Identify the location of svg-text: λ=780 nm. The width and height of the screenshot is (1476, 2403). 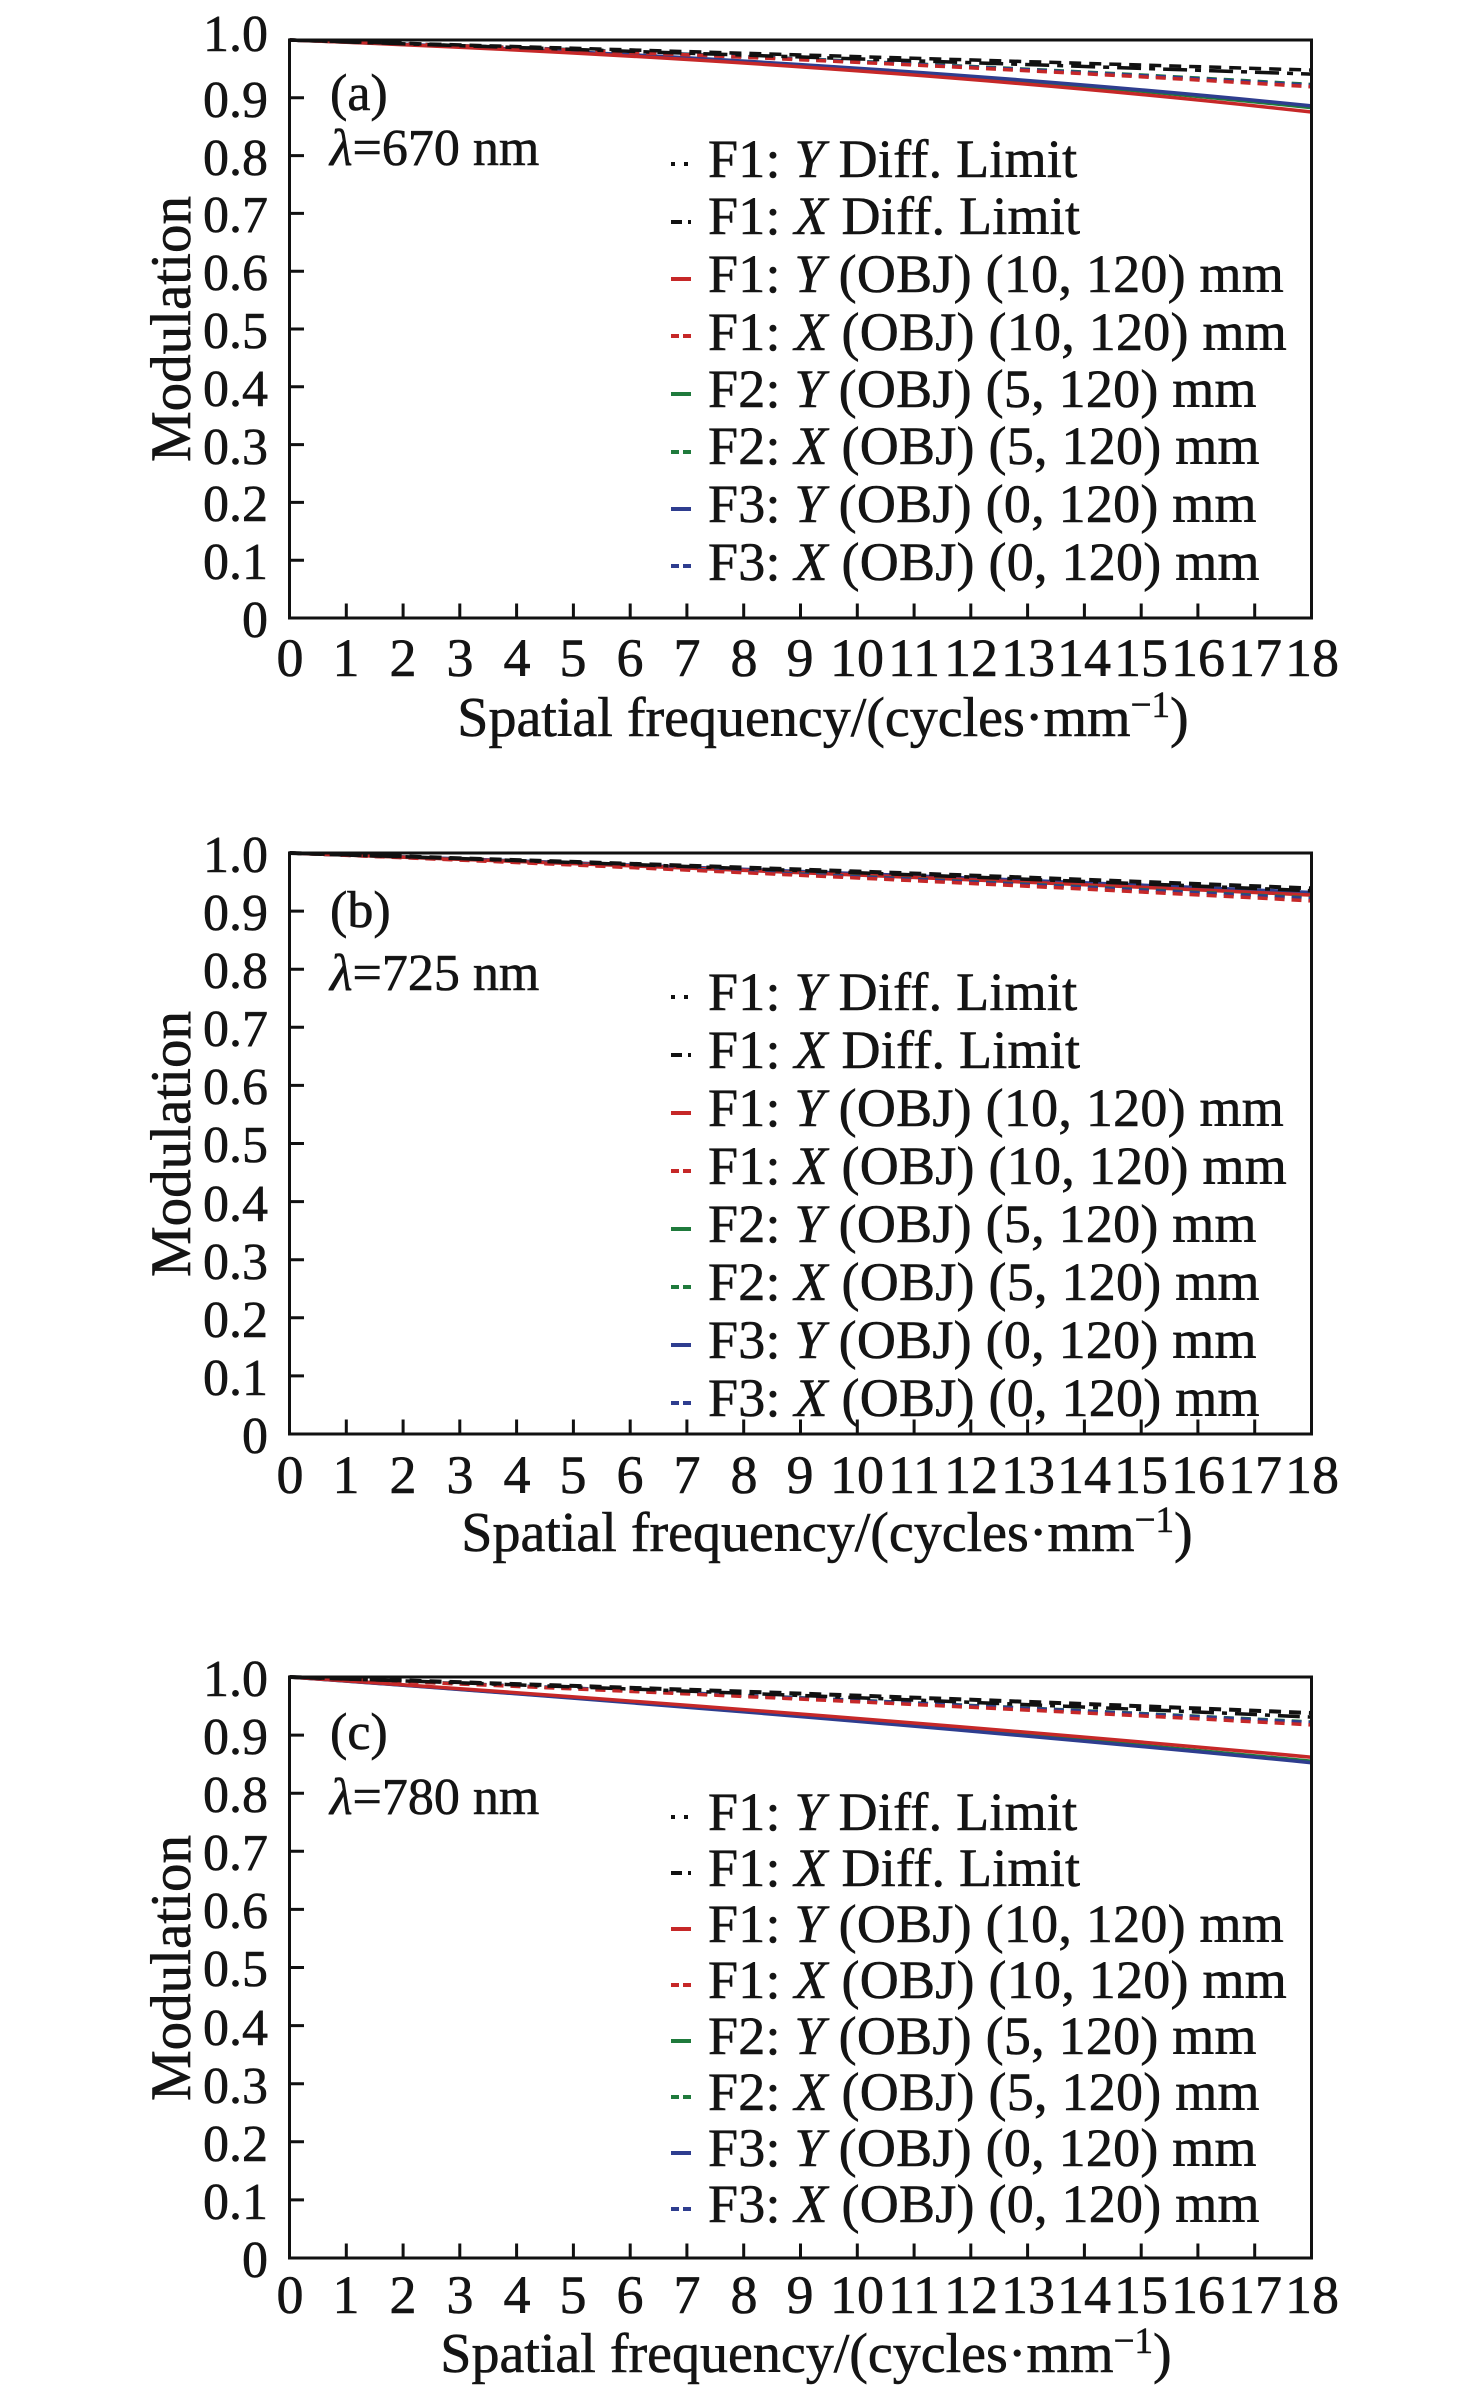
(433, 1797).